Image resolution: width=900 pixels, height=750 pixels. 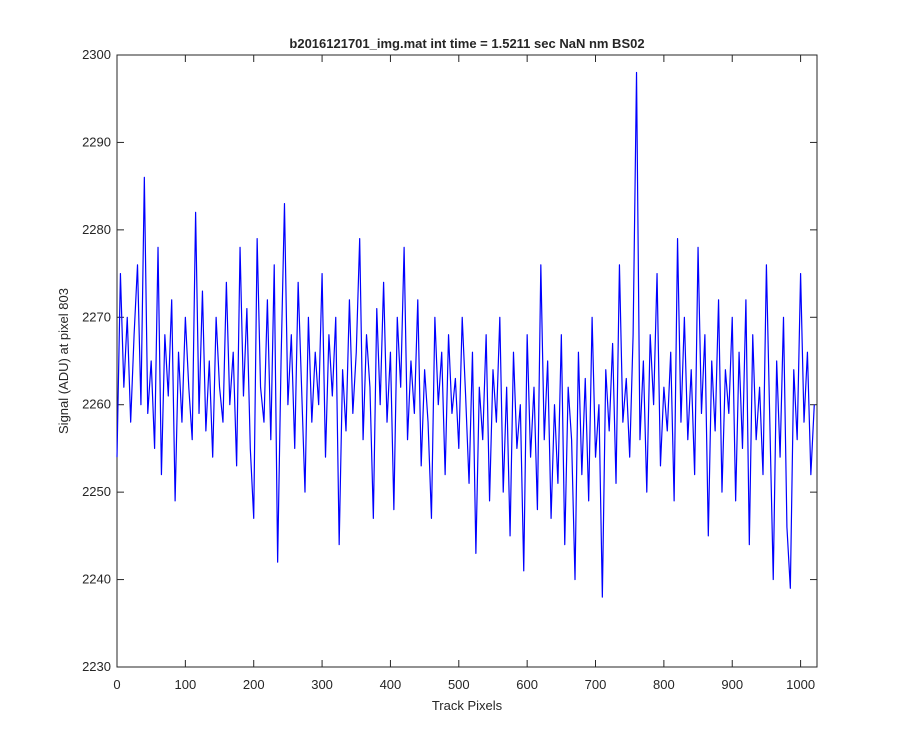 What do you see at coordinates (596, 684) in the screenshot?
I see `x-tick-label: 700` at bounding box center [596, 684].